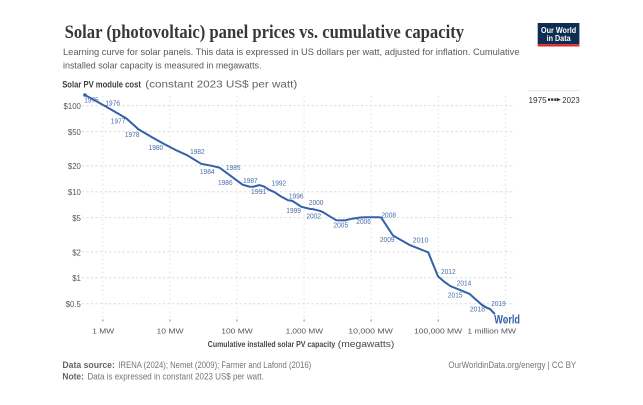 The width and height of the screenshot is (643, 405). Describe the element at coordinates (363, 221) in the screenshot. I see `svg-text: 2006` at that location.